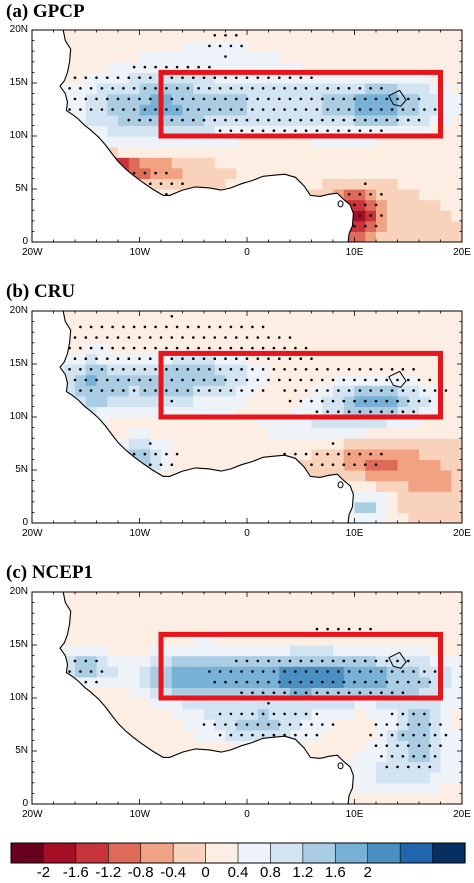 The image size is (474, 883). I want to click on colorbar-swatch, so click(189, 853).